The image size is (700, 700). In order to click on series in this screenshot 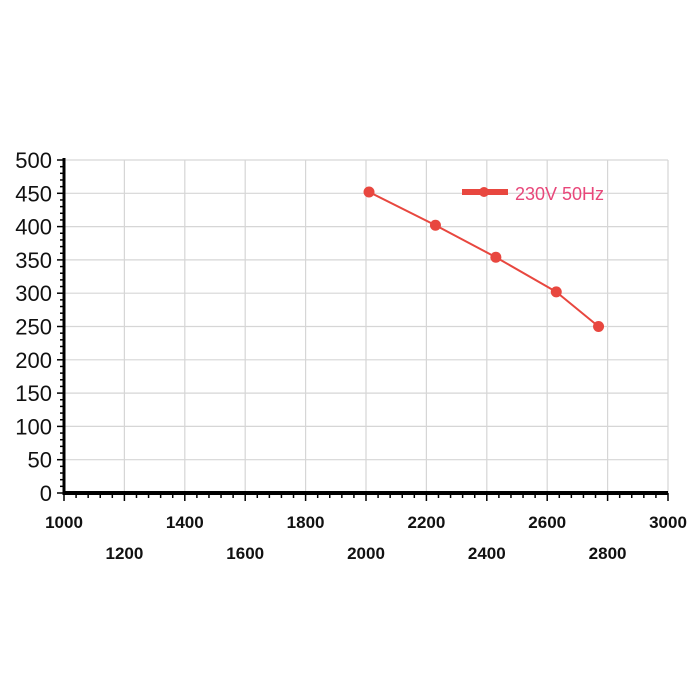, I will do `click(484, 259)`.